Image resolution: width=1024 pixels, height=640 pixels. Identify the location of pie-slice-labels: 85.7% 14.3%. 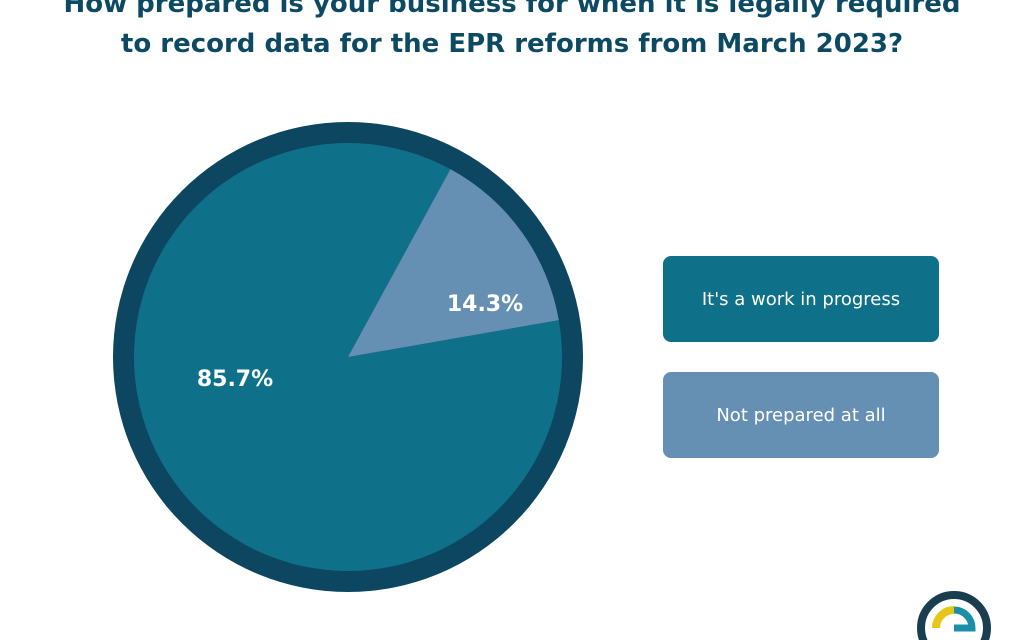
(360, 342).